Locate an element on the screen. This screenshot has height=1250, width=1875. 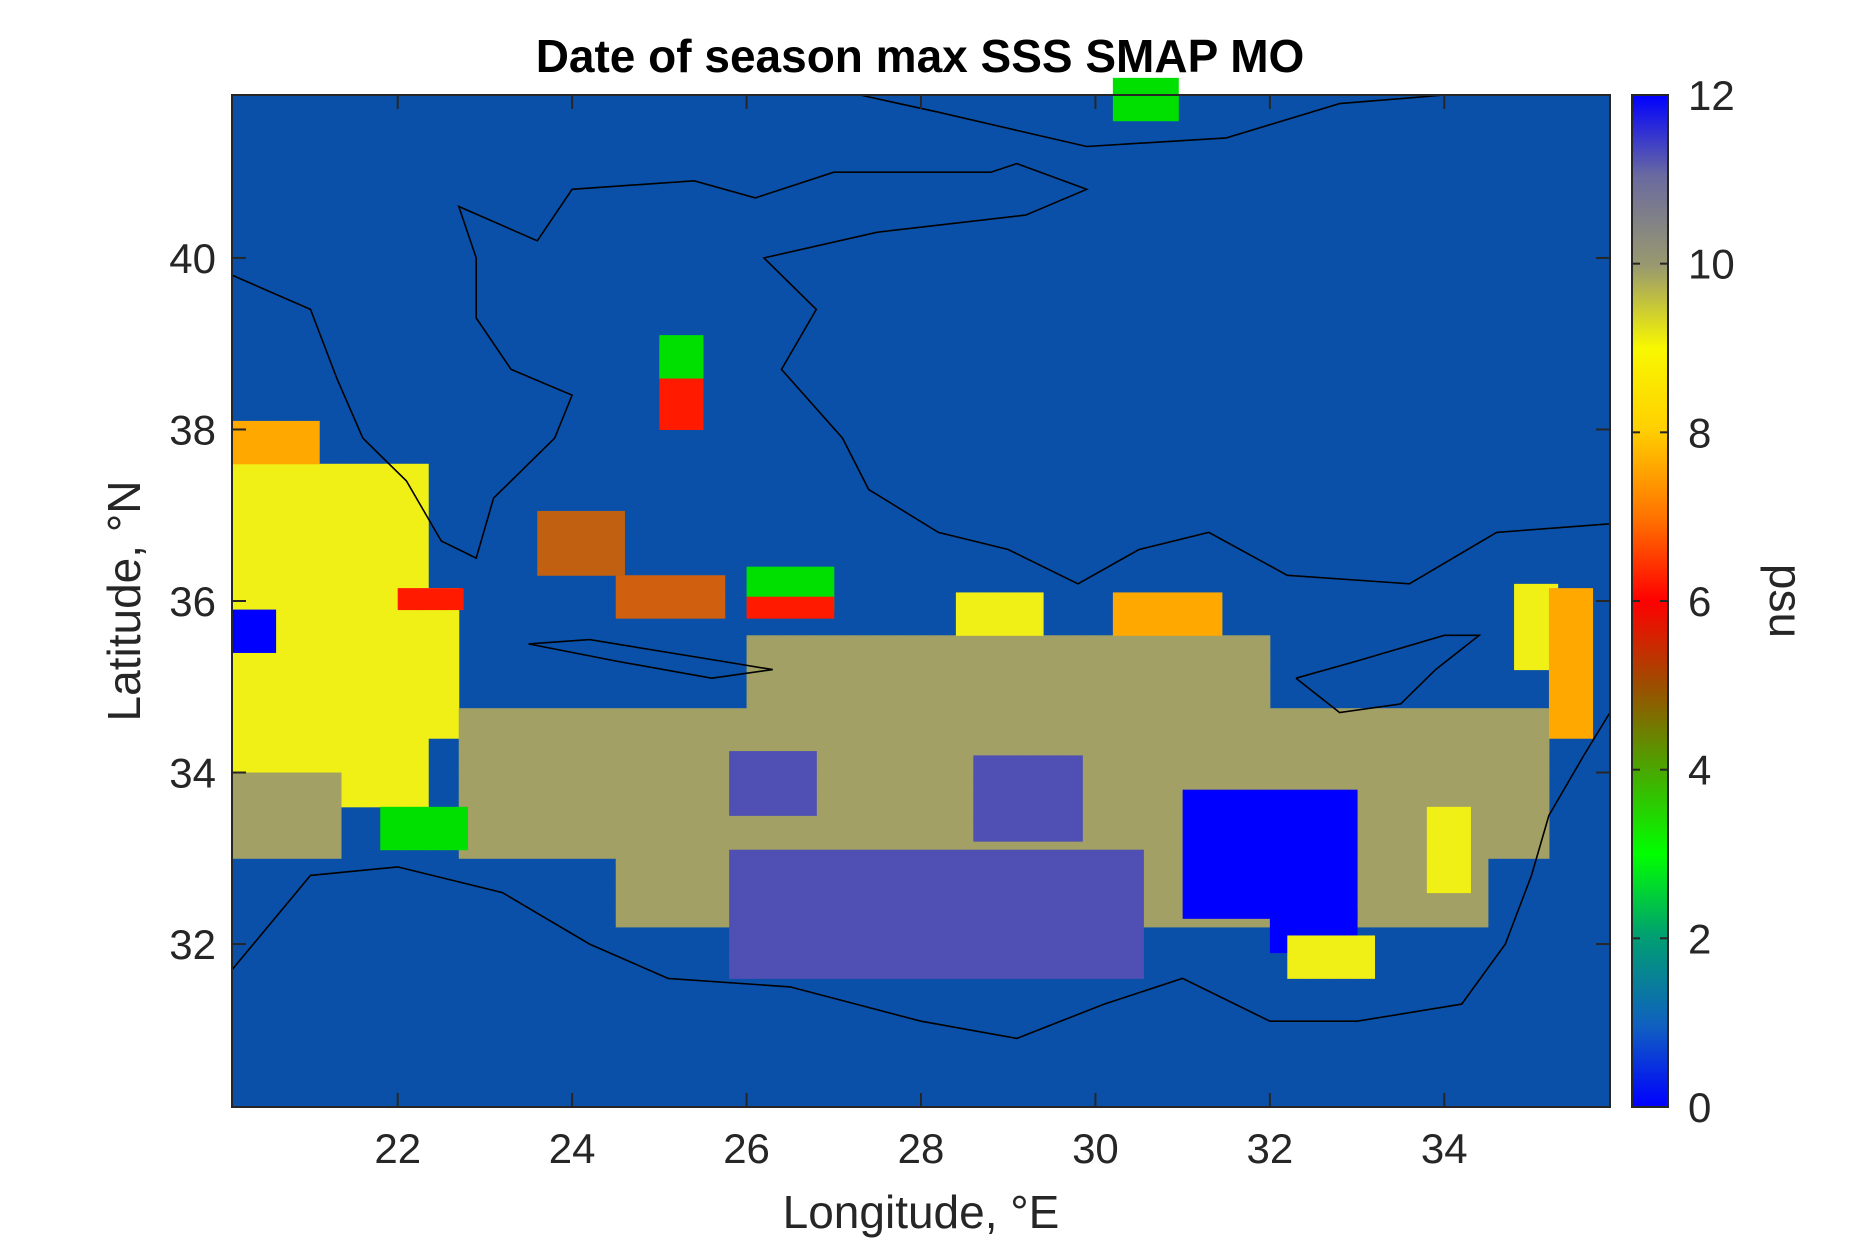
colorbar: 0 2 4 6 8 10 12 psu is located at coordinates (1721, 601).